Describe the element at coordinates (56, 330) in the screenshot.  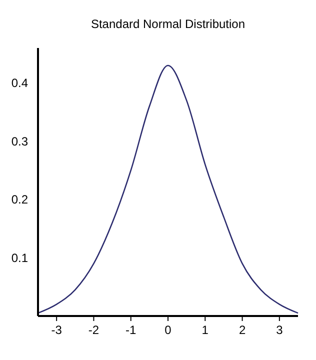
I see `x-tick-label: -3` at that location.